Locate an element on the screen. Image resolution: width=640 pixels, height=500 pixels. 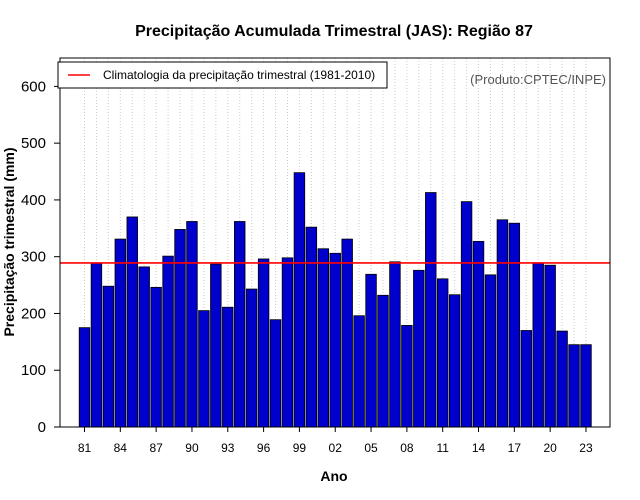
x-tick-label: 08 is located at coordinates (407, 448).